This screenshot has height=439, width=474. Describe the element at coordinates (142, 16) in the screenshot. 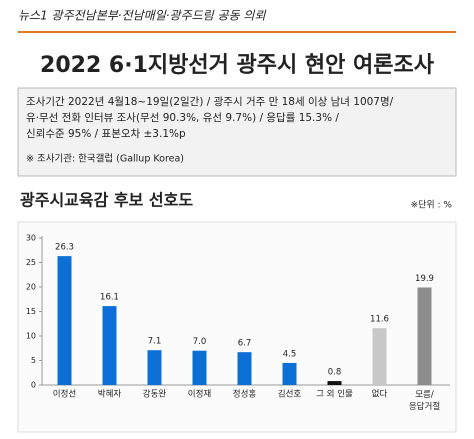

I see `header: 뉴스1 광주전남본부·전남매일·광주드림 공동 의뢰` at that location.